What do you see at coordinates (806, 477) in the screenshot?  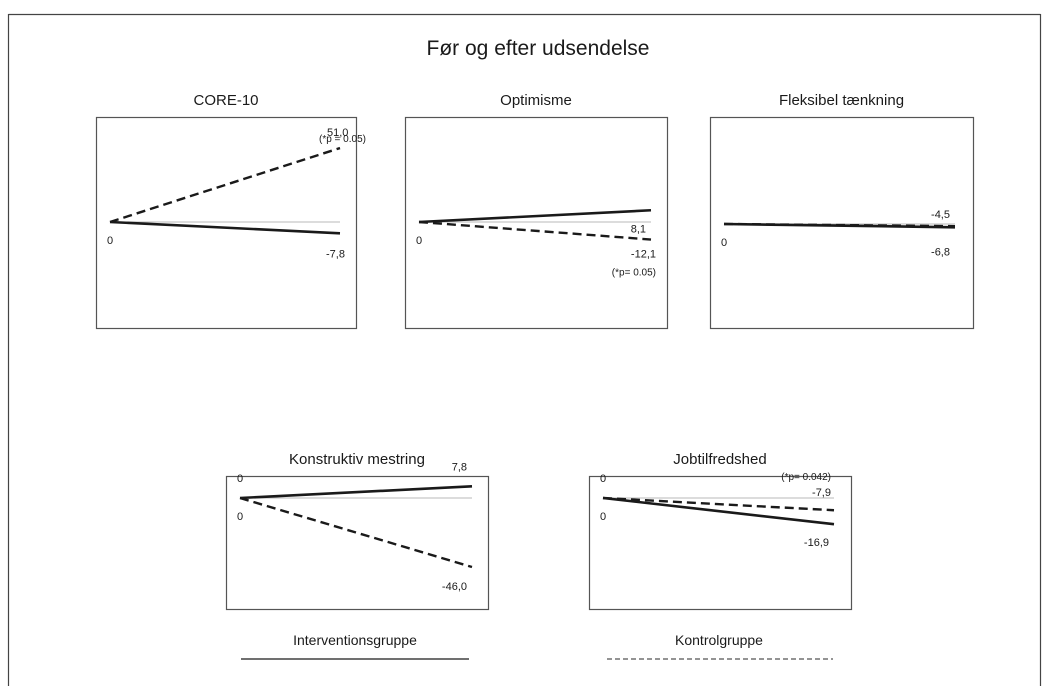 I see `significance-annotation: (*p= 0.042)` at bounding box center [806, 477].